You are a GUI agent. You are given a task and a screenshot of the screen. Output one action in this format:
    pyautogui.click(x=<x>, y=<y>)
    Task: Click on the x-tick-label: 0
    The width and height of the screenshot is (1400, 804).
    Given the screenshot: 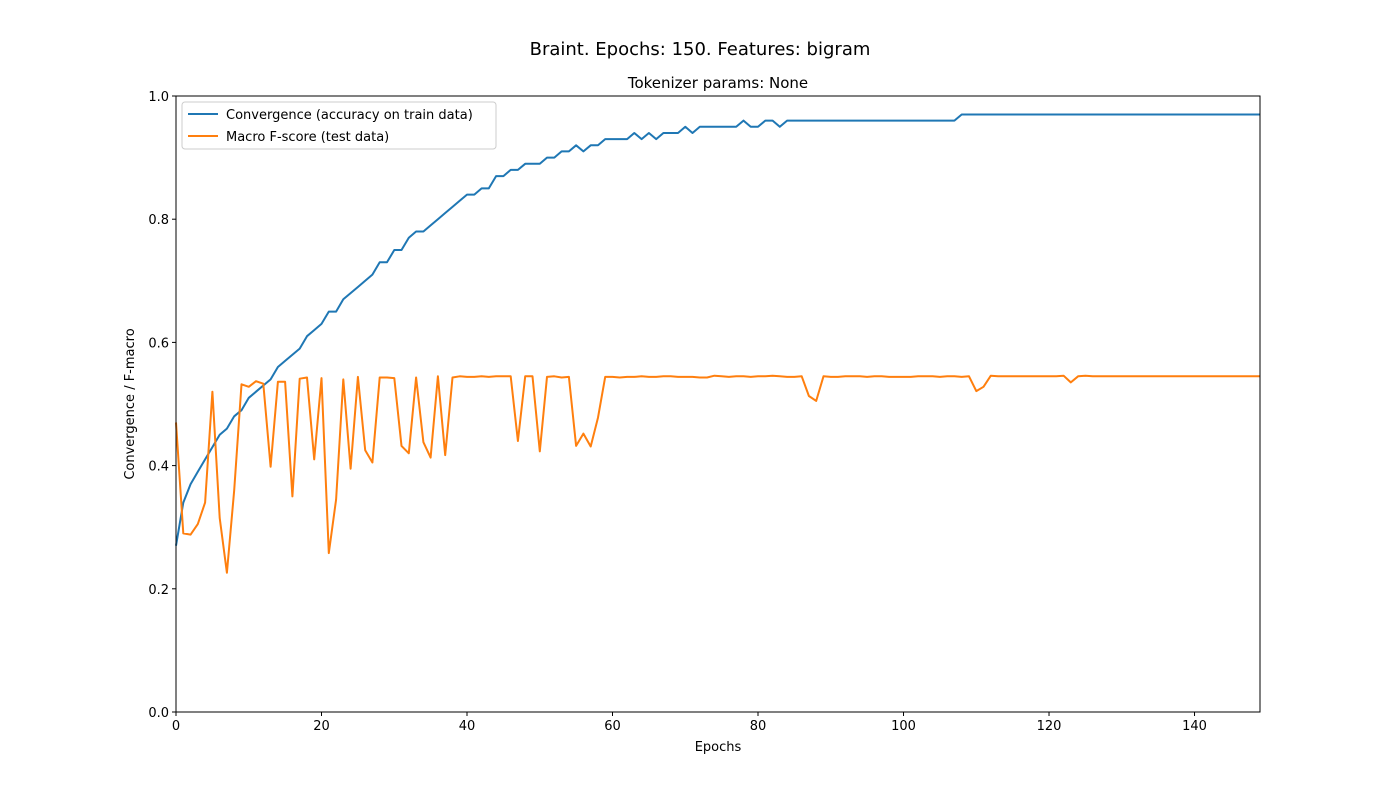 What is the action you would take?
    pyautogui.click(x=176, y=726)
    